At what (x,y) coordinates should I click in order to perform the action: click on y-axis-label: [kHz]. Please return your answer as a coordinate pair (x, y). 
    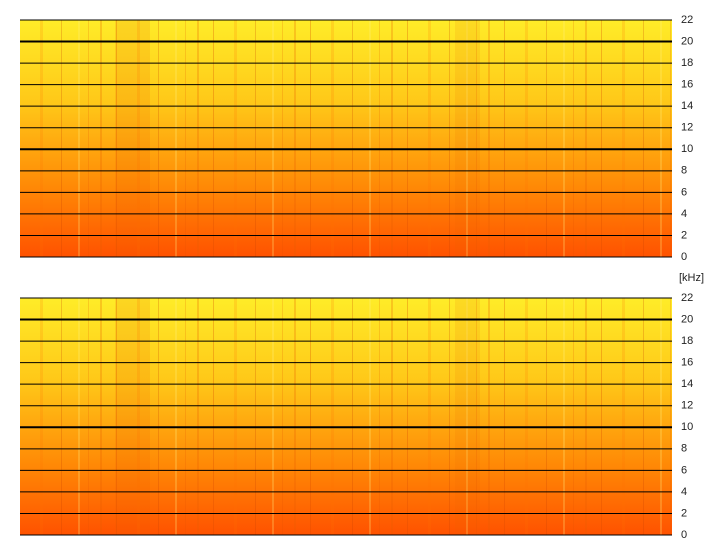
    Looking at the image, I should click on (691, 278).